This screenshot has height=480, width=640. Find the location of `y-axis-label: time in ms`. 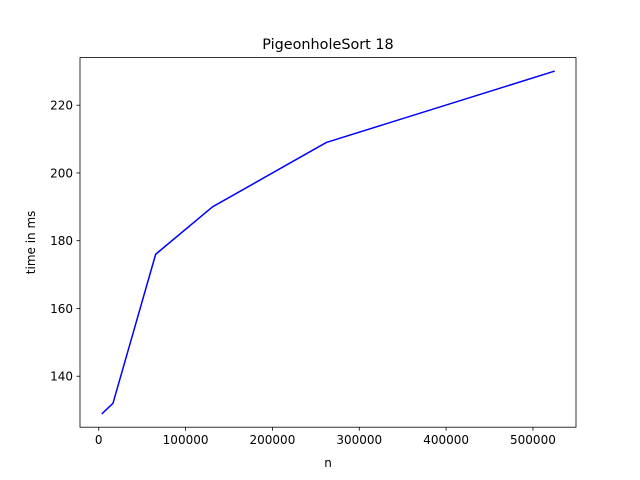

y-axis-label: time in ms is located at coordinates (31, 243).